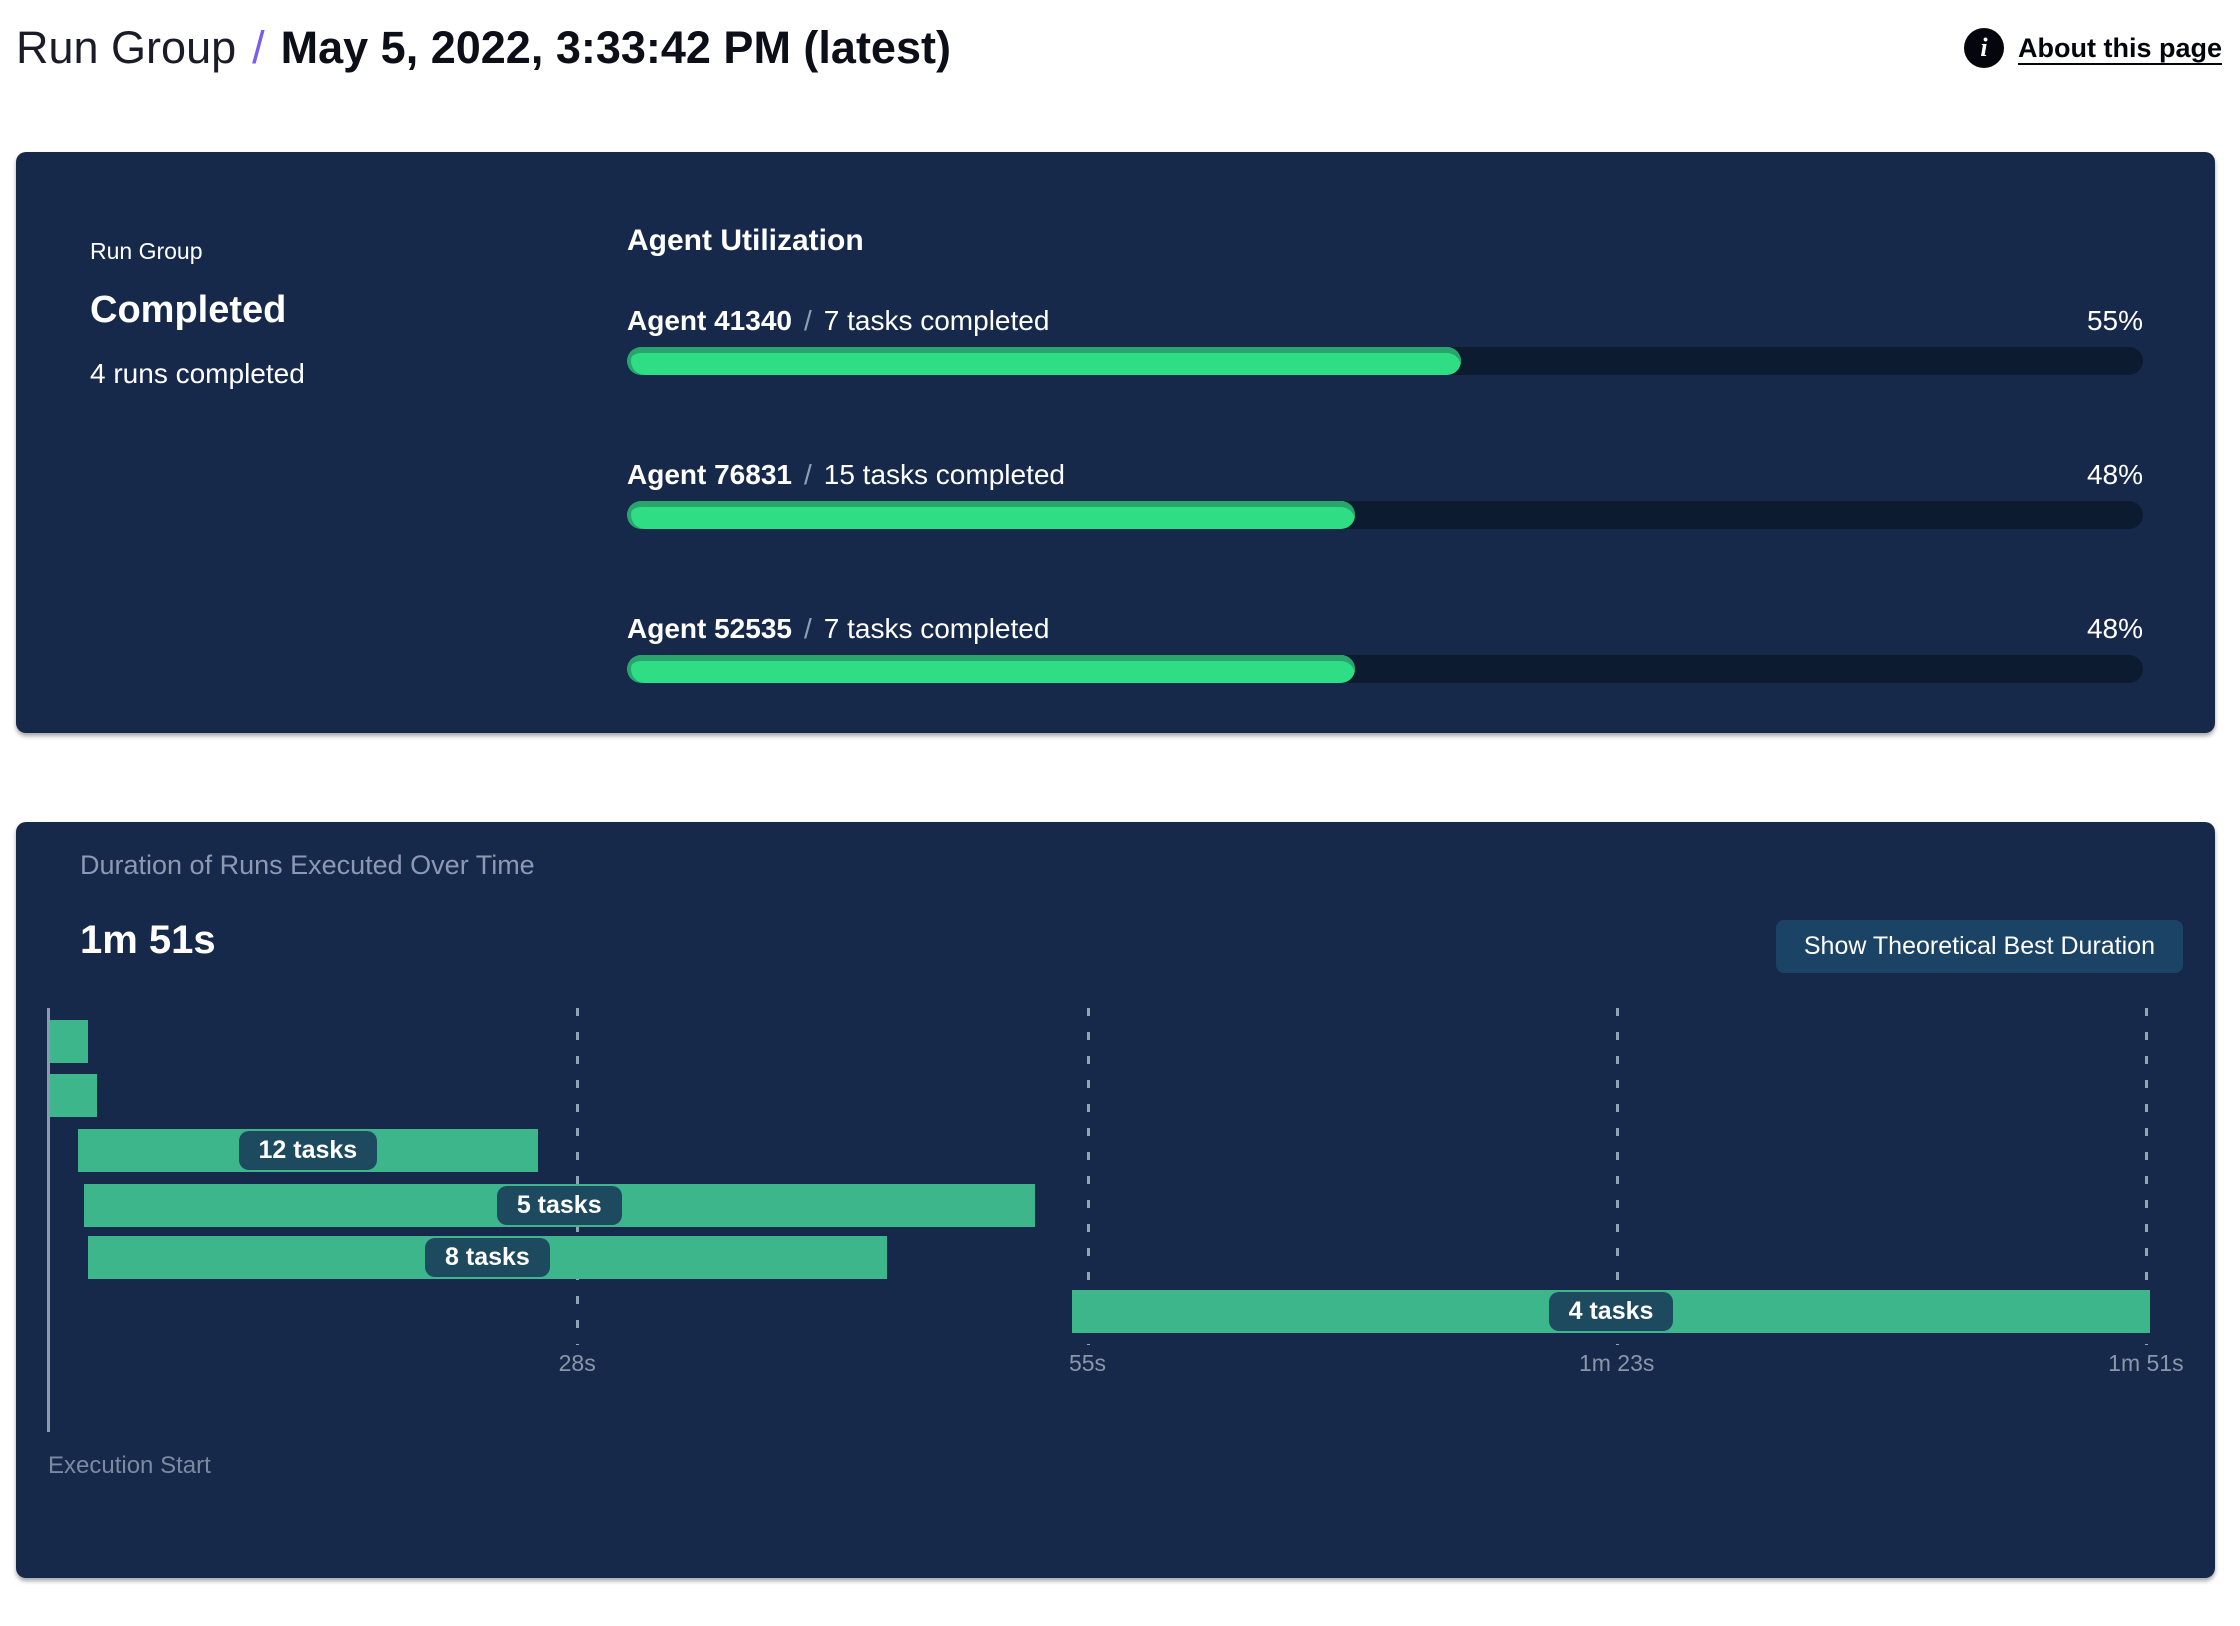 This screenshot has height=1626, width=2240. I want to click on gantt-bar: 12 tasks, so click(308, 1150).